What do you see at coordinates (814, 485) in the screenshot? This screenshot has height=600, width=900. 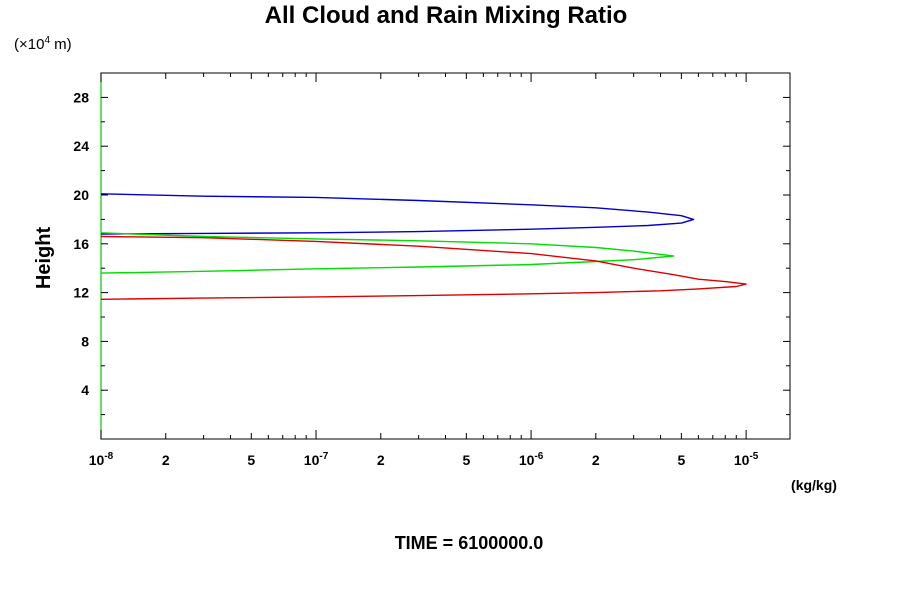 I see `x-unit-label: (kg/kg)` at bounding box center [814, 485].